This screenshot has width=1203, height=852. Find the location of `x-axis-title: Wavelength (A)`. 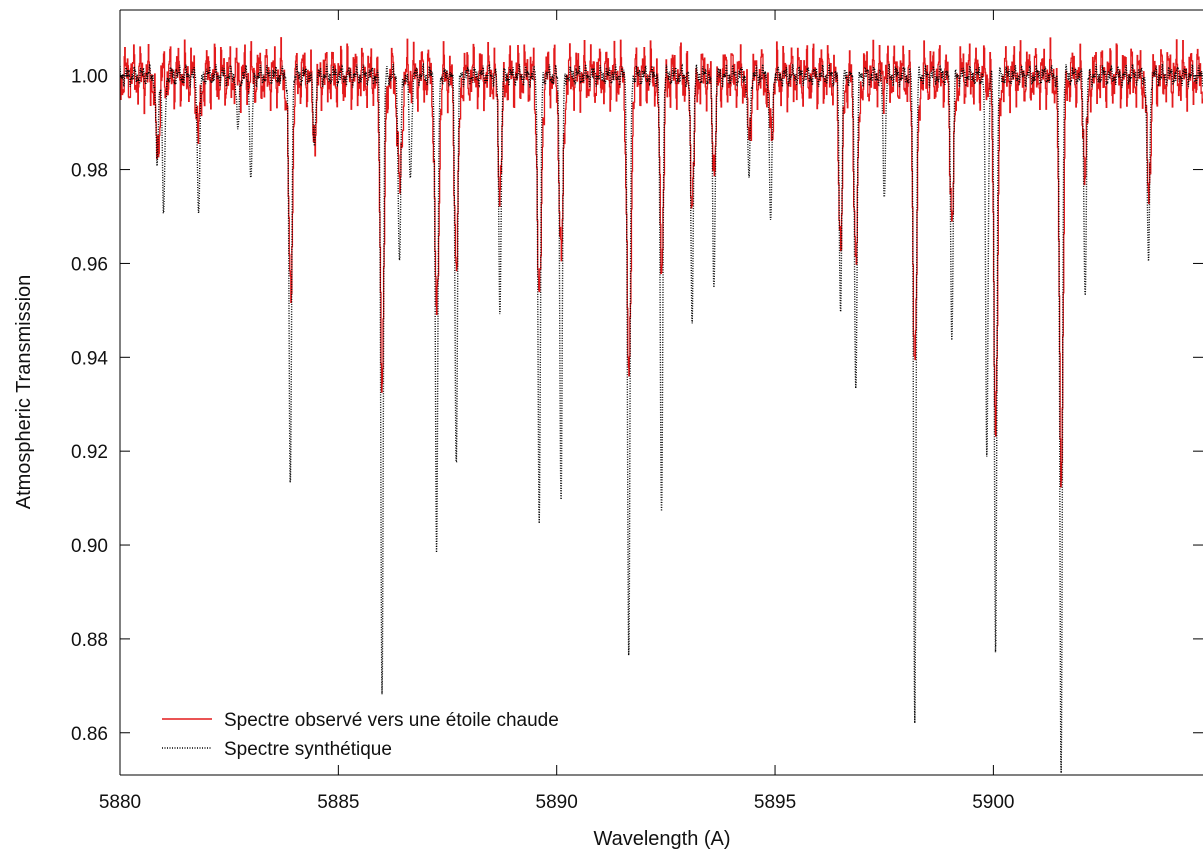

x-axis-title: Wavelength (A) is located at coordinates (661, 839).